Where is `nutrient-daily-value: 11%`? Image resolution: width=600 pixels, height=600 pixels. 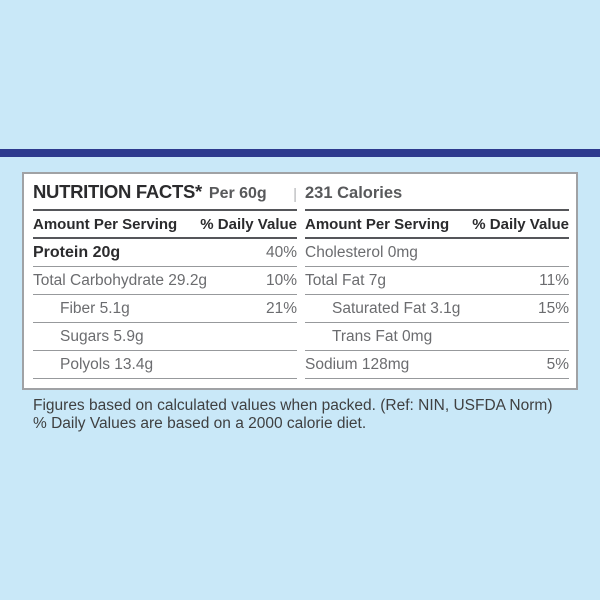
nutrient-daily-value: 11% is located at coordinates (554, 280).